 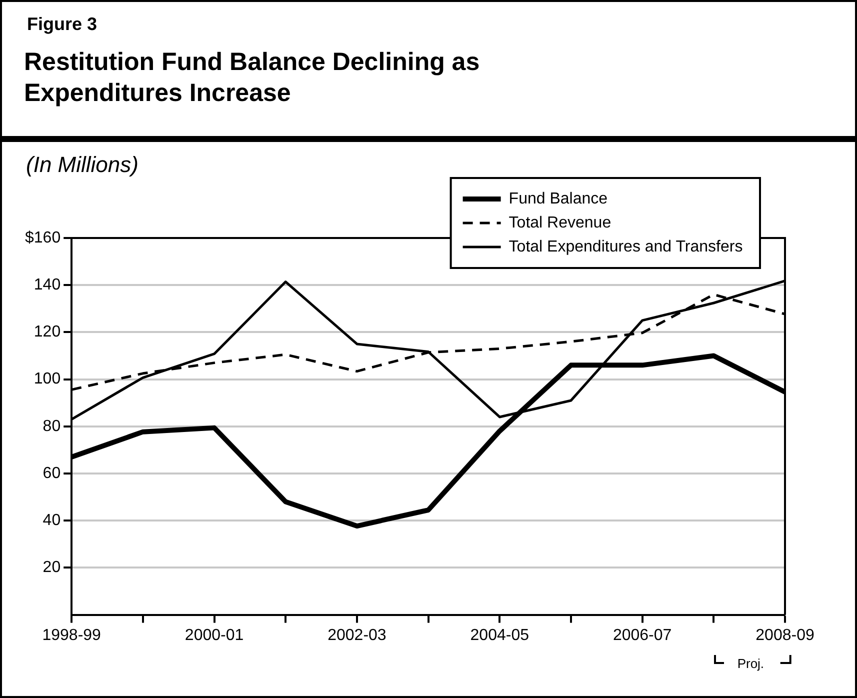 What do you see at coordinates (51, 473) in the screenshot?
I see `y-tick-label: 60` at bounding box center [51, 473].